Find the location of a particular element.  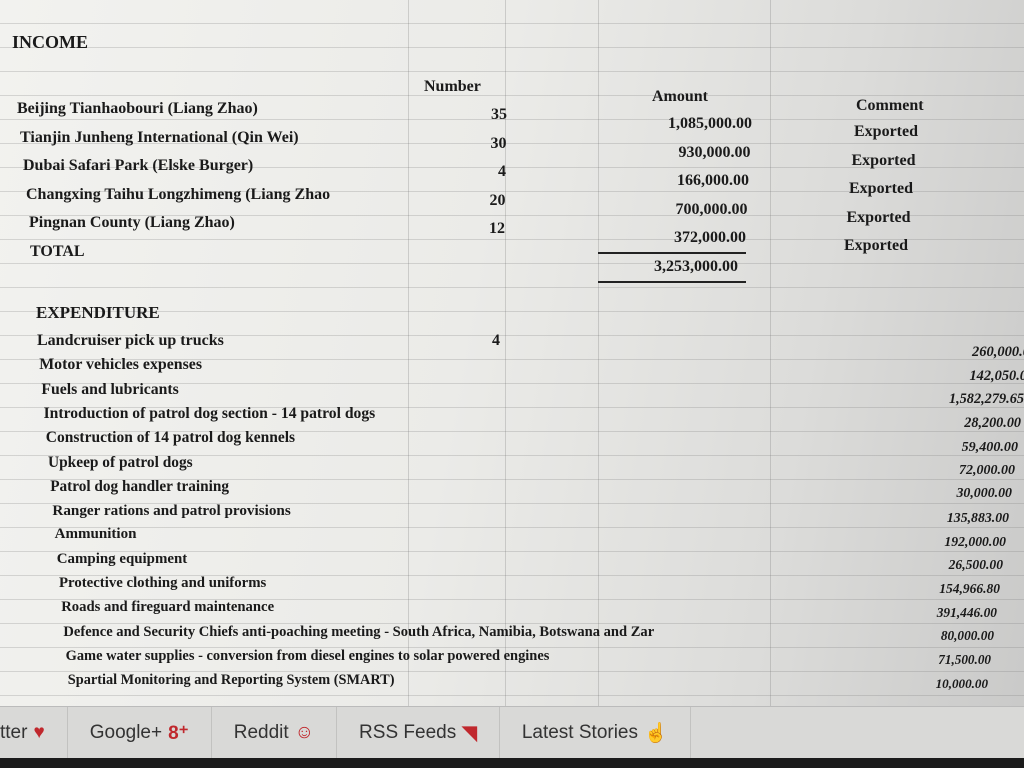

income-name: Pingnan County (Liang Zhao) is located at coordinates (132, 222).